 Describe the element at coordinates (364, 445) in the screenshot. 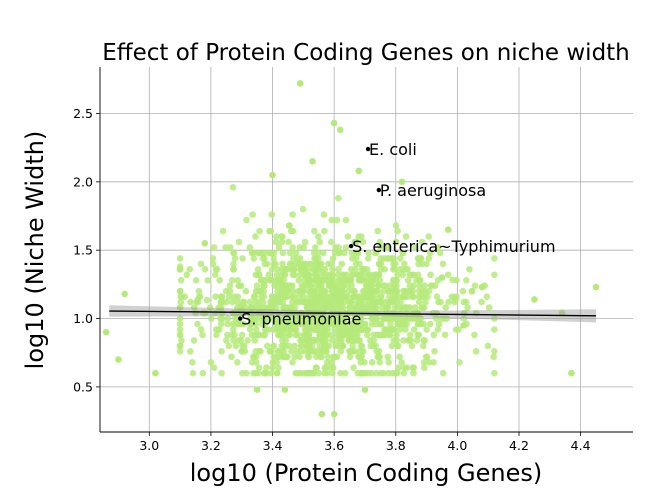

I see `x-tick-labels: 3.0 3.2 3.4 3.6 3.8 4.0 4.2 4.4` at that location.